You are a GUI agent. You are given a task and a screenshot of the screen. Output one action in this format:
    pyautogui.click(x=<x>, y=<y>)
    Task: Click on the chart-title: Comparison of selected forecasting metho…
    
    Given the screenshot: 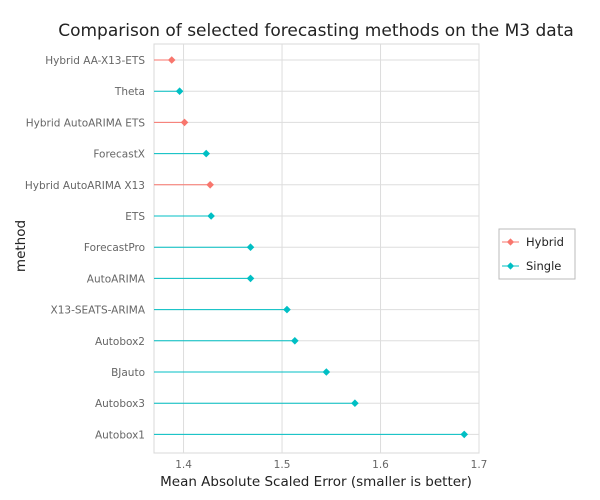 What is the action you would take?
    pyautogui.click(x=316, y=31)
    